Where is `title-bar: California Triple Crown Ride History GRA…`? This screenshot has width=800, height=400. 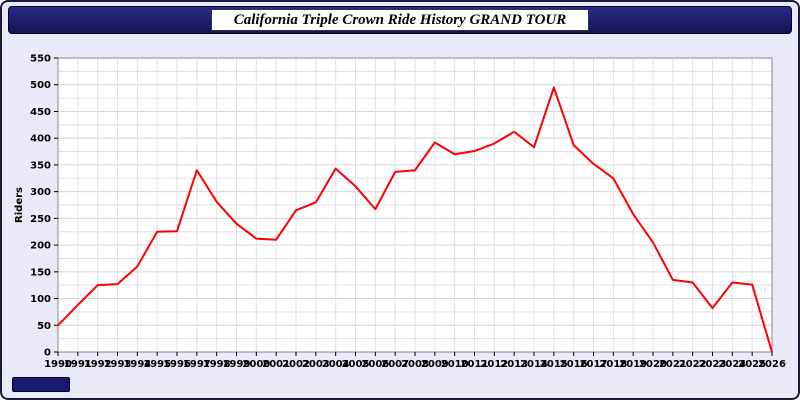
title-bar: California Triple Crown Ride History GRA… is located at coordinates (400, 20).